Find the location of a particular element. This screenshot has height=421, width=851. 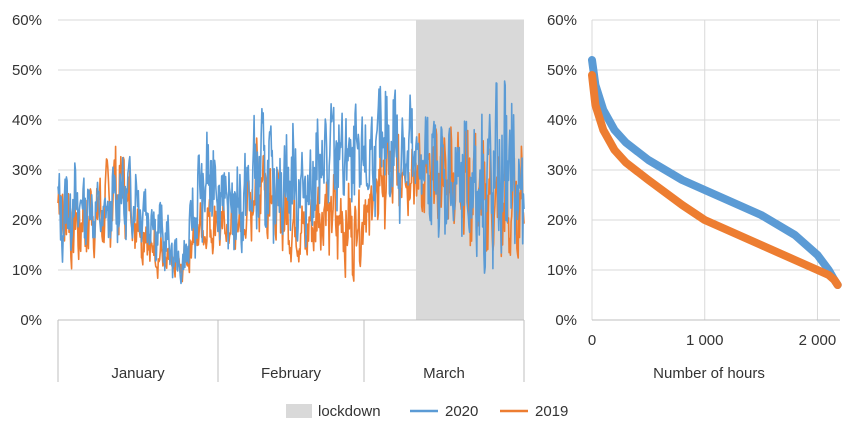

legend-swatch-lockdown is located at coordinates (299, 411).